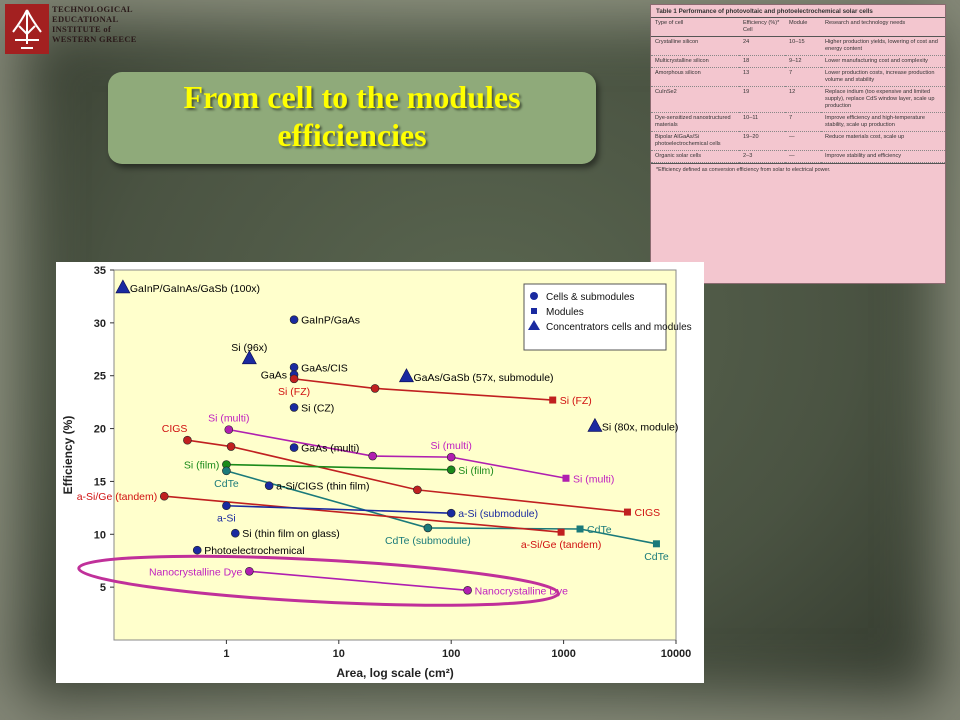 This screenshot has height=720, width=960. I want to click on institution-line: INSTITUTE of, so click(82, 29).